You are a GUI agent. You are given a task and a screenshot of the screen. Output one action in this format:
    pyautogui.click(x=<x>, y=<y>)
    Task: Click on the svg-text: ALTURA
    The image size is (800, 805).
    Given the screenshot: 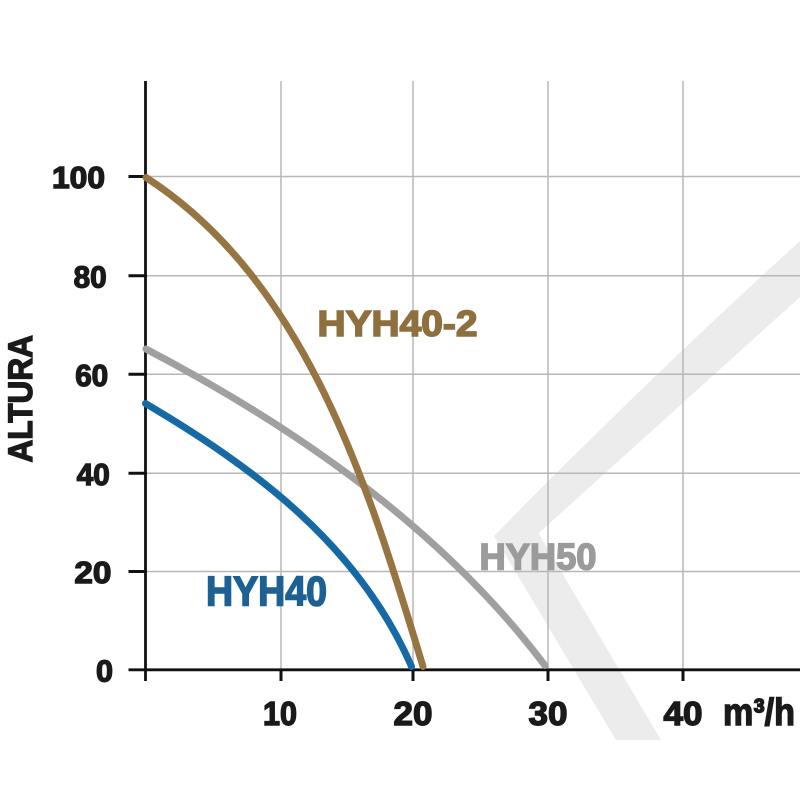 What is the action you would take?
    pyautogui.click(x=21, y=399)
    